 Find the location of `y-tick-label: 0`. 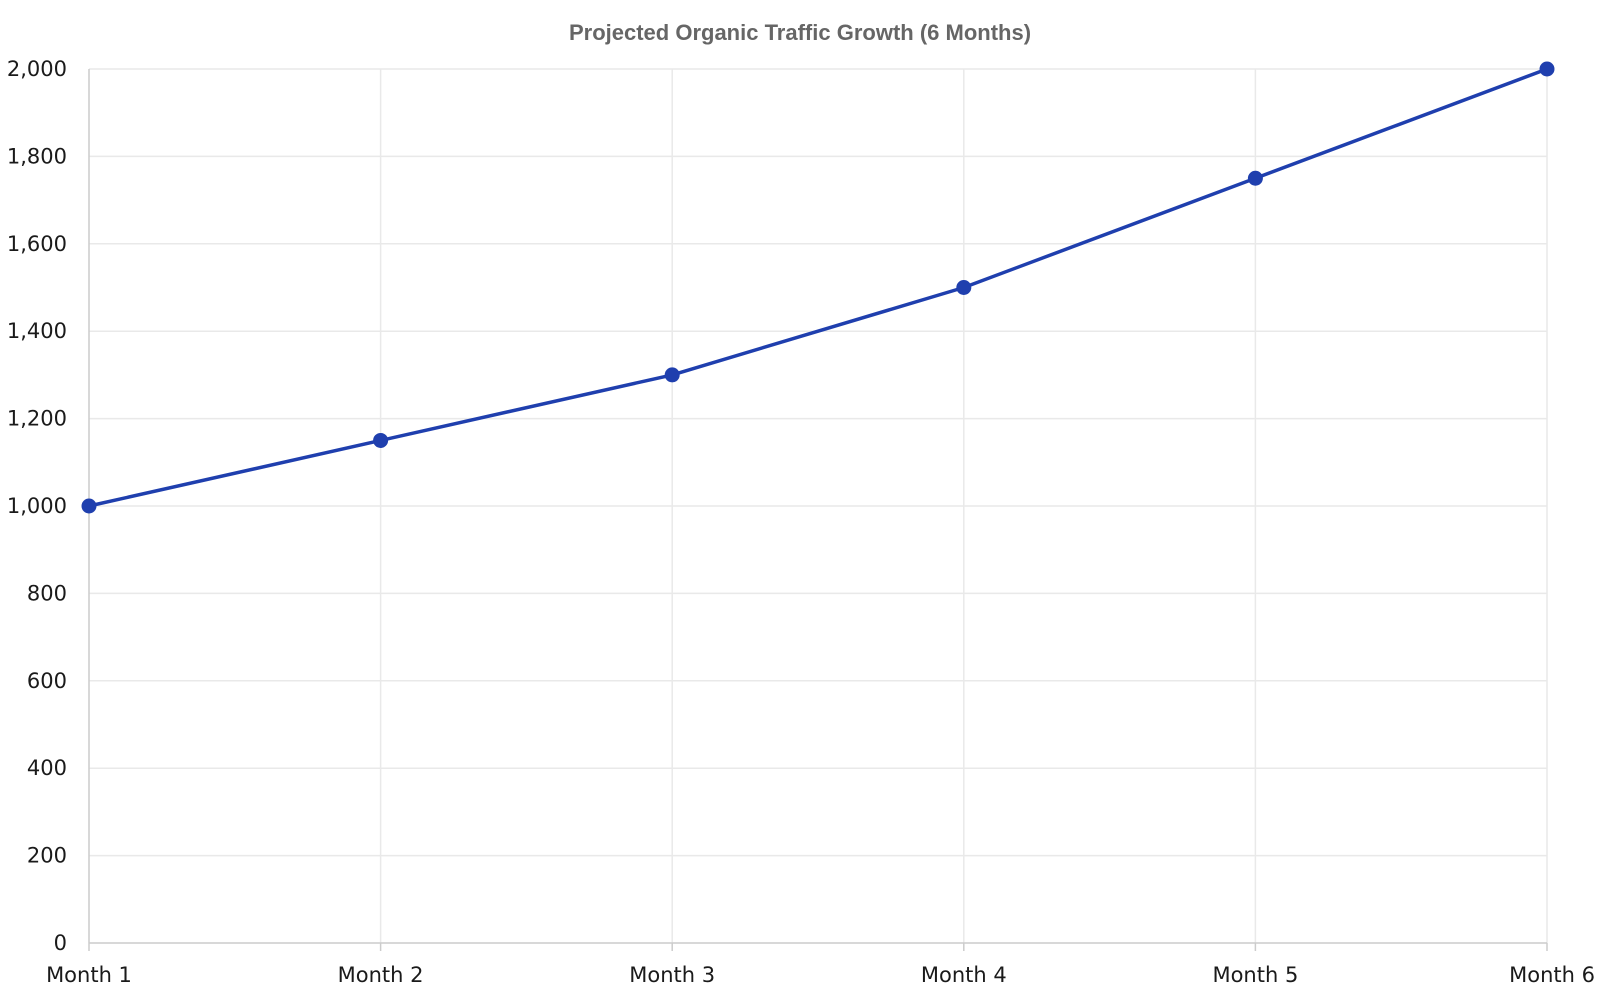

y-tick-label: 0 is located at coordinates (60, 943).